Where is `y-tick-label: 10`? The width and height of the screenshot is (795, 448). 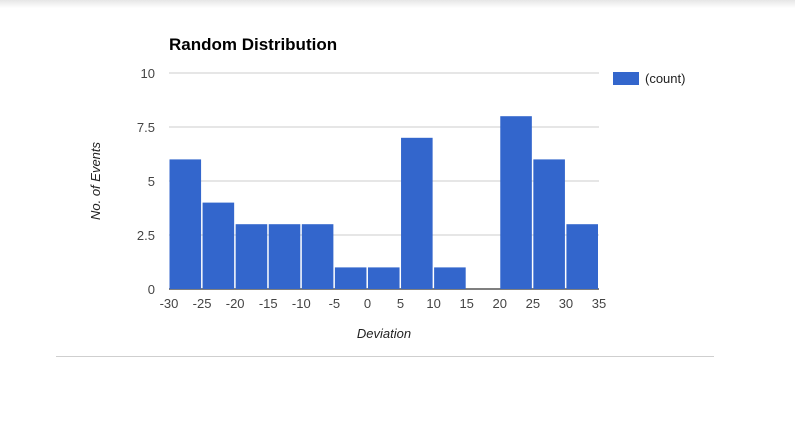
y-tick-label: 10 is located at coordinates (148, 73).